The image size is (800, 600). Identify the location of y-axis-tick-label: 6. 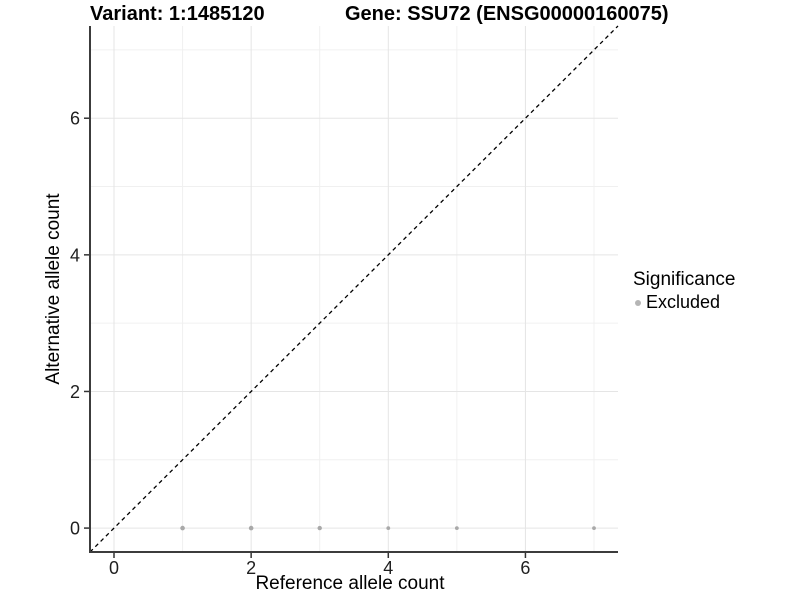
(75, 119).